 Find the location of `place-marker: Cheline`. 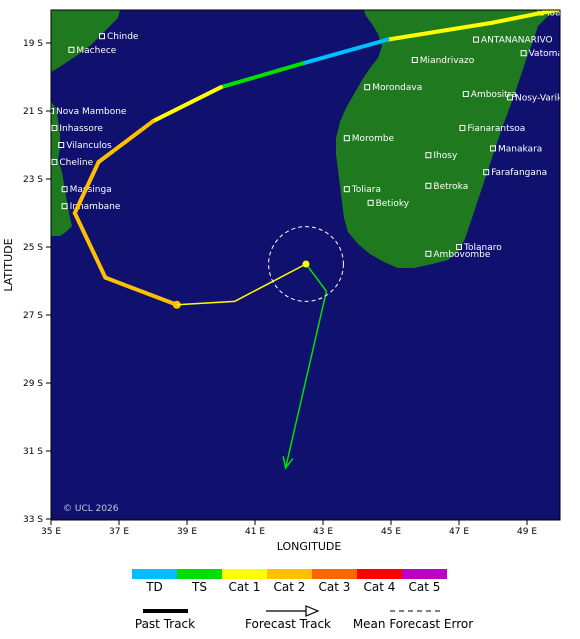

place-marker: Cheline is located at coordinates (72, 163).